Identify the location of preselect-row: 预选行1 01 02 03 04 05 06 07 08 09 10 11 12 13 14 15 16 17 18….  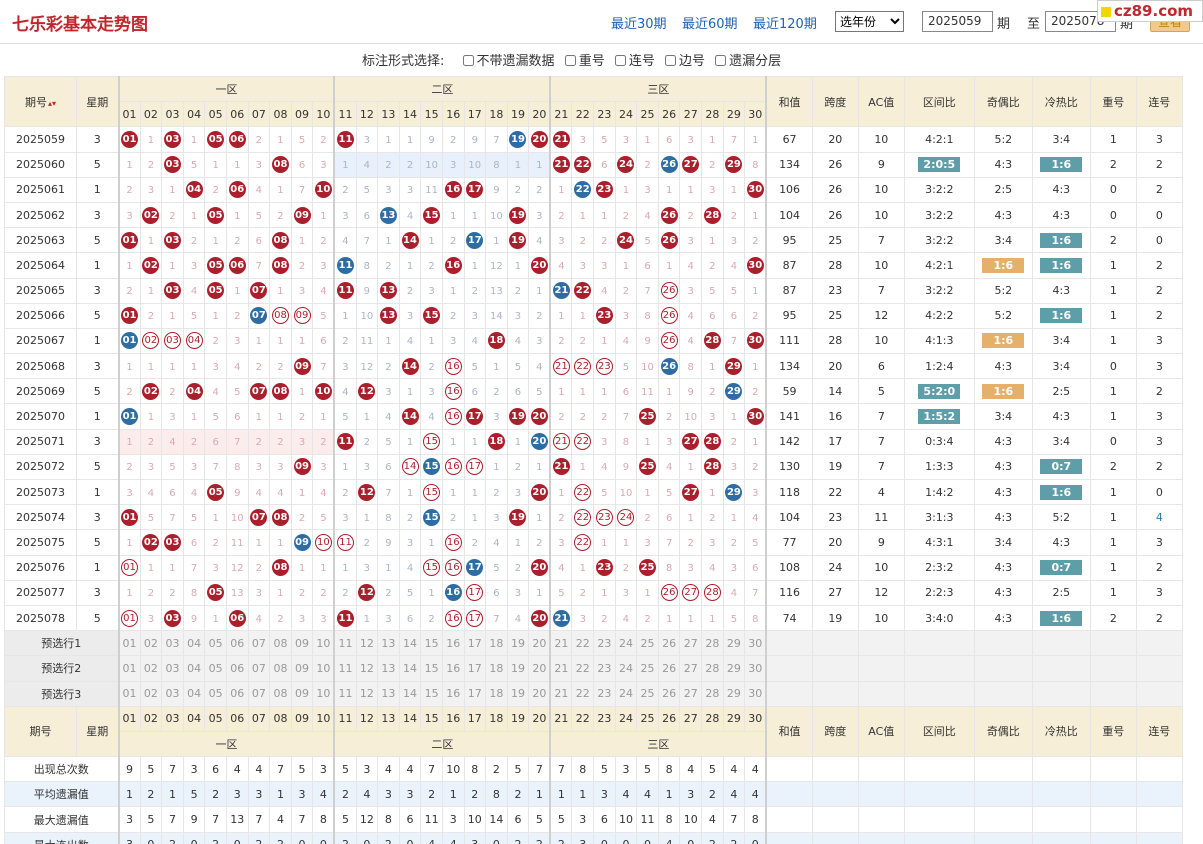
(593, 643).